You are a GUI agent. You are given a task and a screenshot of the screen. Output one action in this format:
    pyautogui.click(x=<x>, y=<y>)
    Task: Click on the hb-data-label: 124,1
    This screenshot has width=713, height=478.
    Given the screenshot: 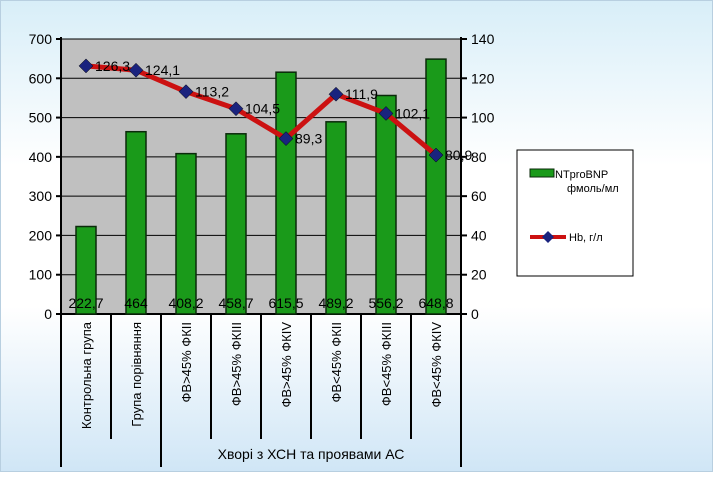 What is the action you would take?
    pyautogui.click(x=162, y=70)
    